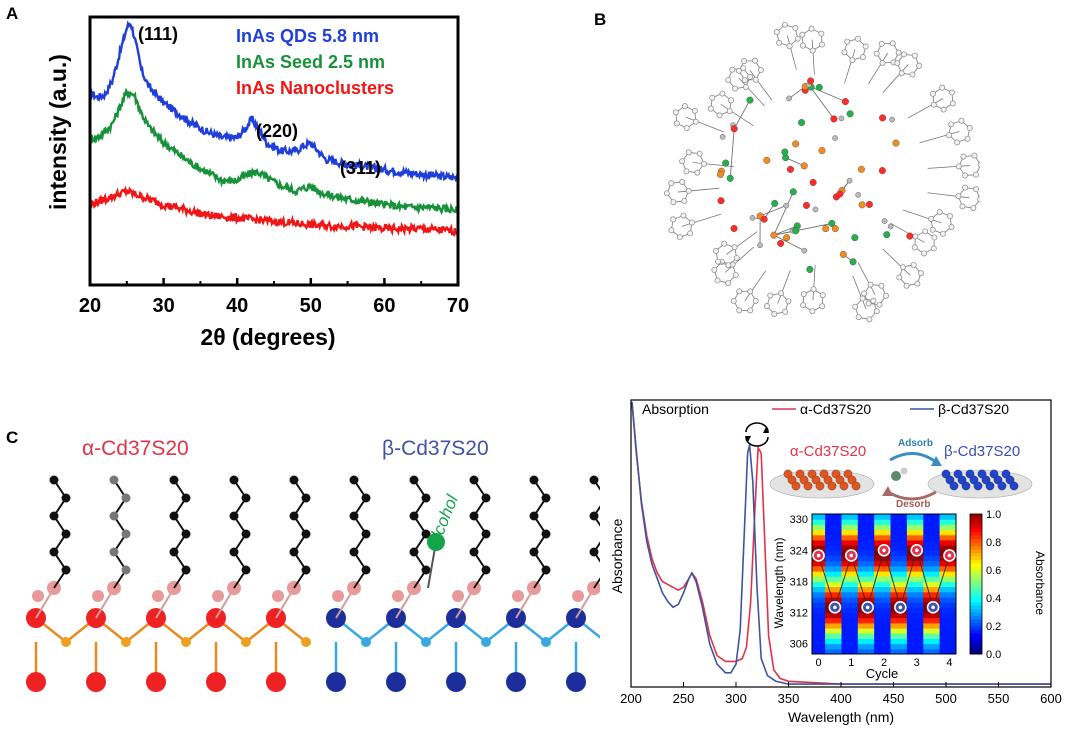 The width and height of the screenshot is (1072, 743). I want to click on abs-x-tick-label-0: 200, so click(631, 698).